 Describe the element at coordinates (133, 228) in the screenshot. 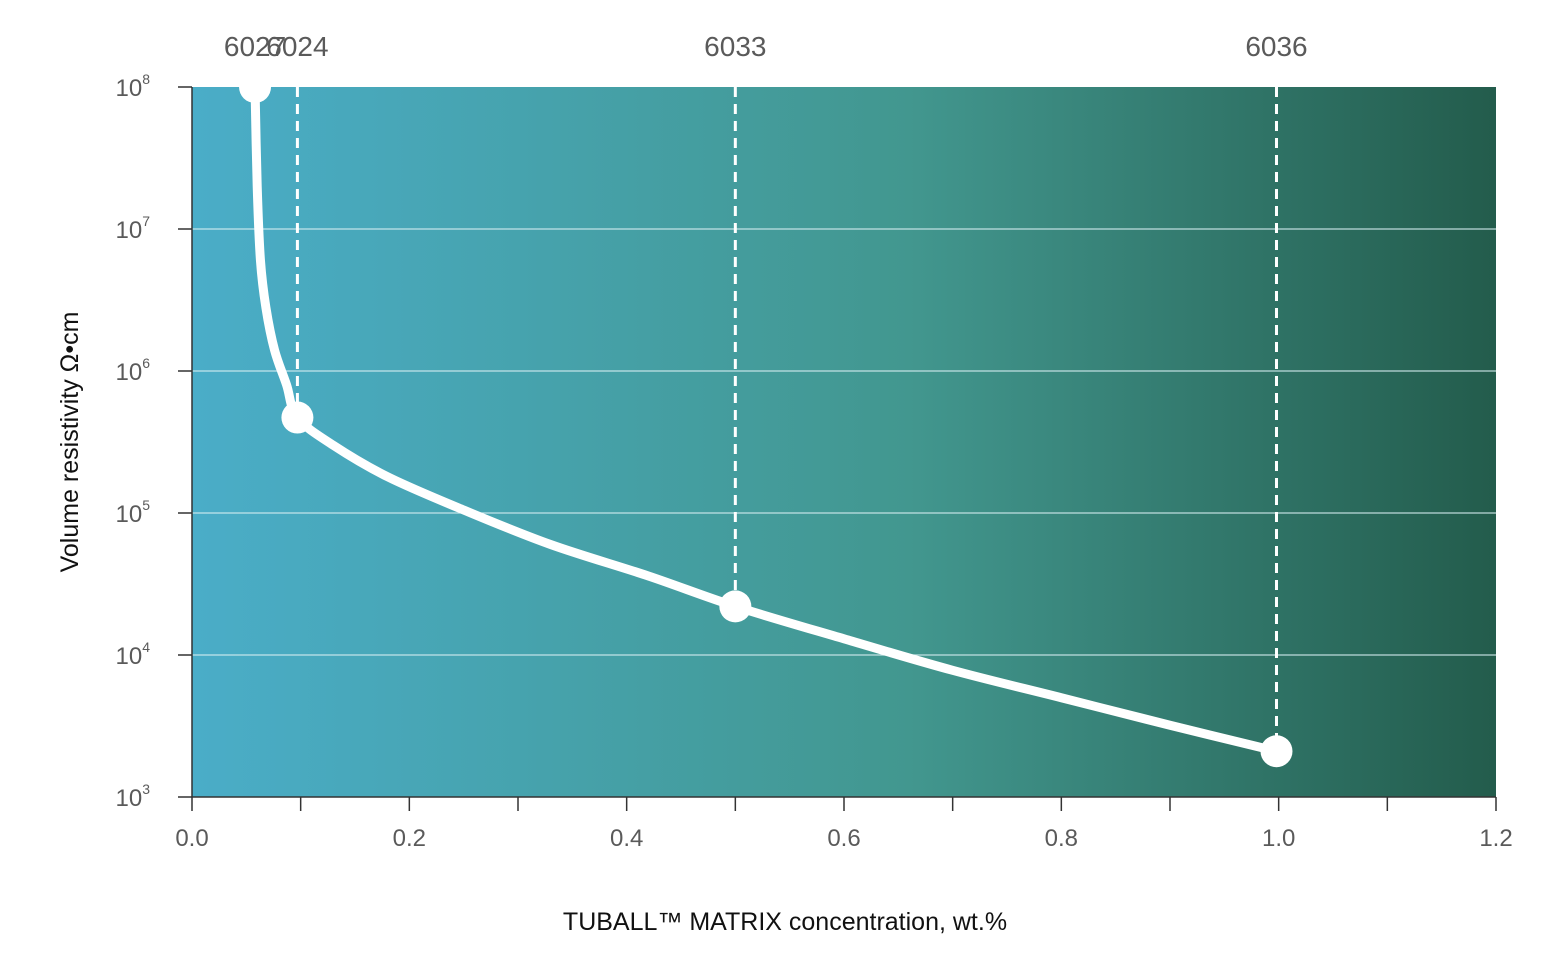

I see `y-tick-label: 10⁷` at that location.